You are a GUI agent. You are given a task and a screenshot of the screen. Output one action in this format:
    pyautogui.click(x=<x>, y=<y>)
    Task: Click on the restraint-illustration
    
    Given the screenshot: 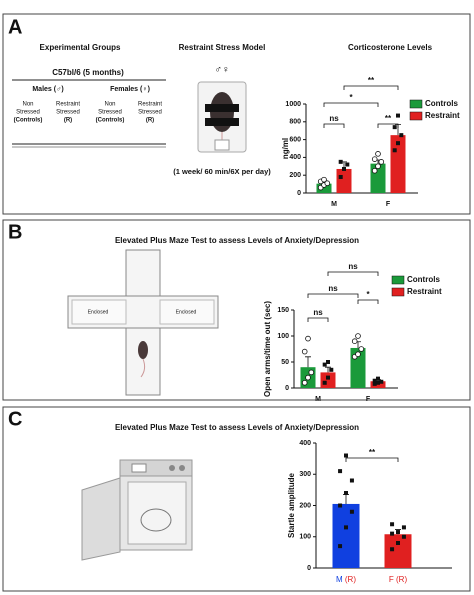 What is the action you would take?
    pyautogui.click(x=222, y=117)
    